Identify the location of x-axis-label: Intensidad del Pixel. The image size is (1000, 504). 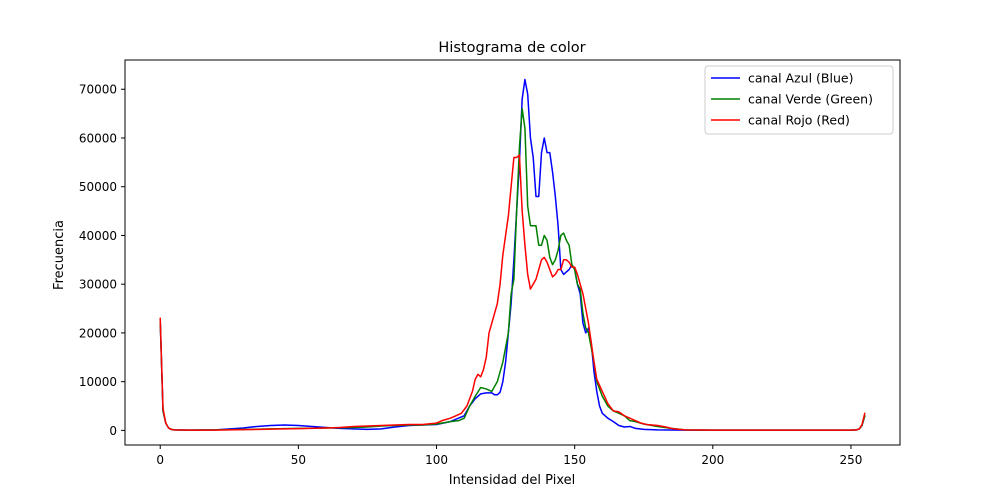
(512, 480).